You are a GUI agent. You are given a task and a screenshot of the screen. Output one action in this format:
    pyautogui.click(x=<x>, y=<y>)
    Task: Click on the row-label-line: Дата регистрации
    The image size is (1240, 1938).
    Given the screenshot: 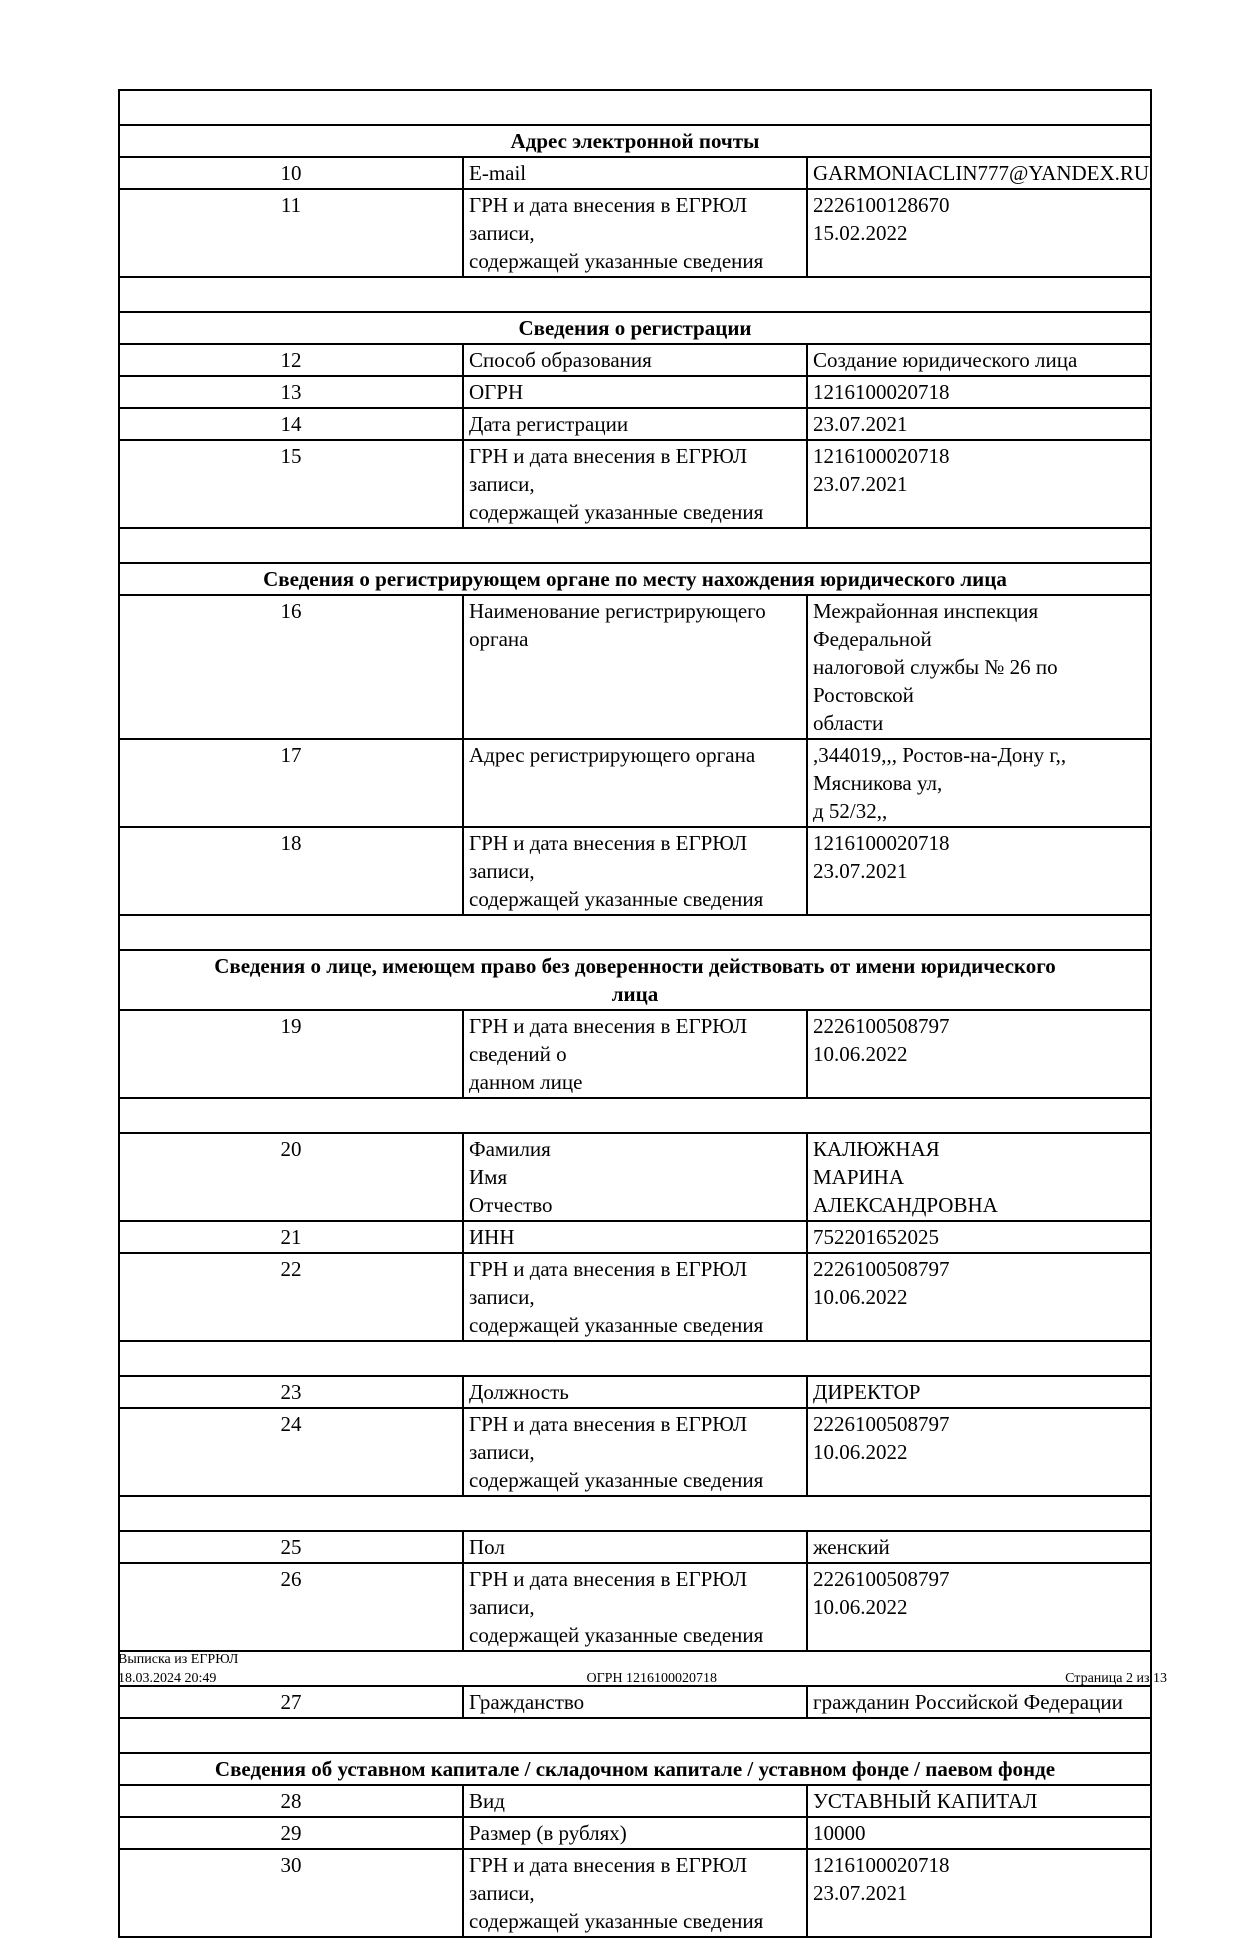 What is the action you would take?
    pyautogui.click(x=549, y=424)
    